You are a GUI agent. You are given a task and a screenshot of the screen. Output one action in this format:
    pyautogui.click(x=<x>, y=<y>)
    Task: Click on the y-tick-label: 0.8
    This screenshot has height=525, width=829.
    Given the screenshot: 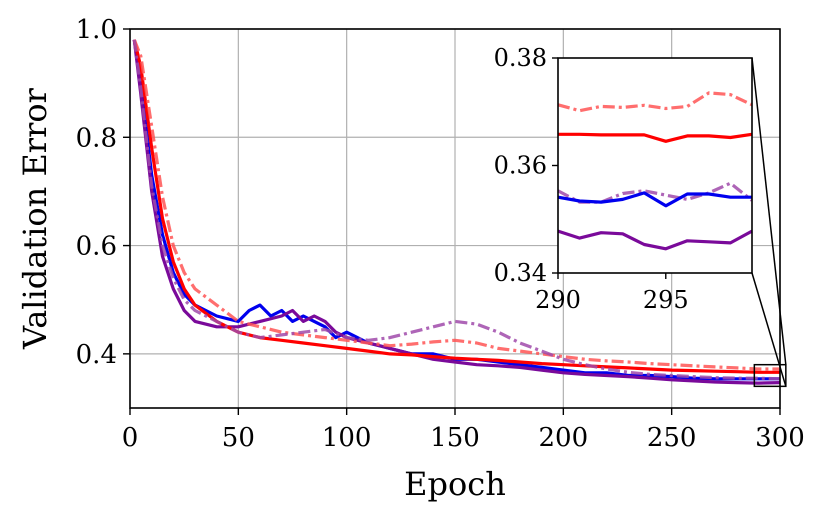 What is the action you would take?
    pyautogui.click(x=96, y=138)
    